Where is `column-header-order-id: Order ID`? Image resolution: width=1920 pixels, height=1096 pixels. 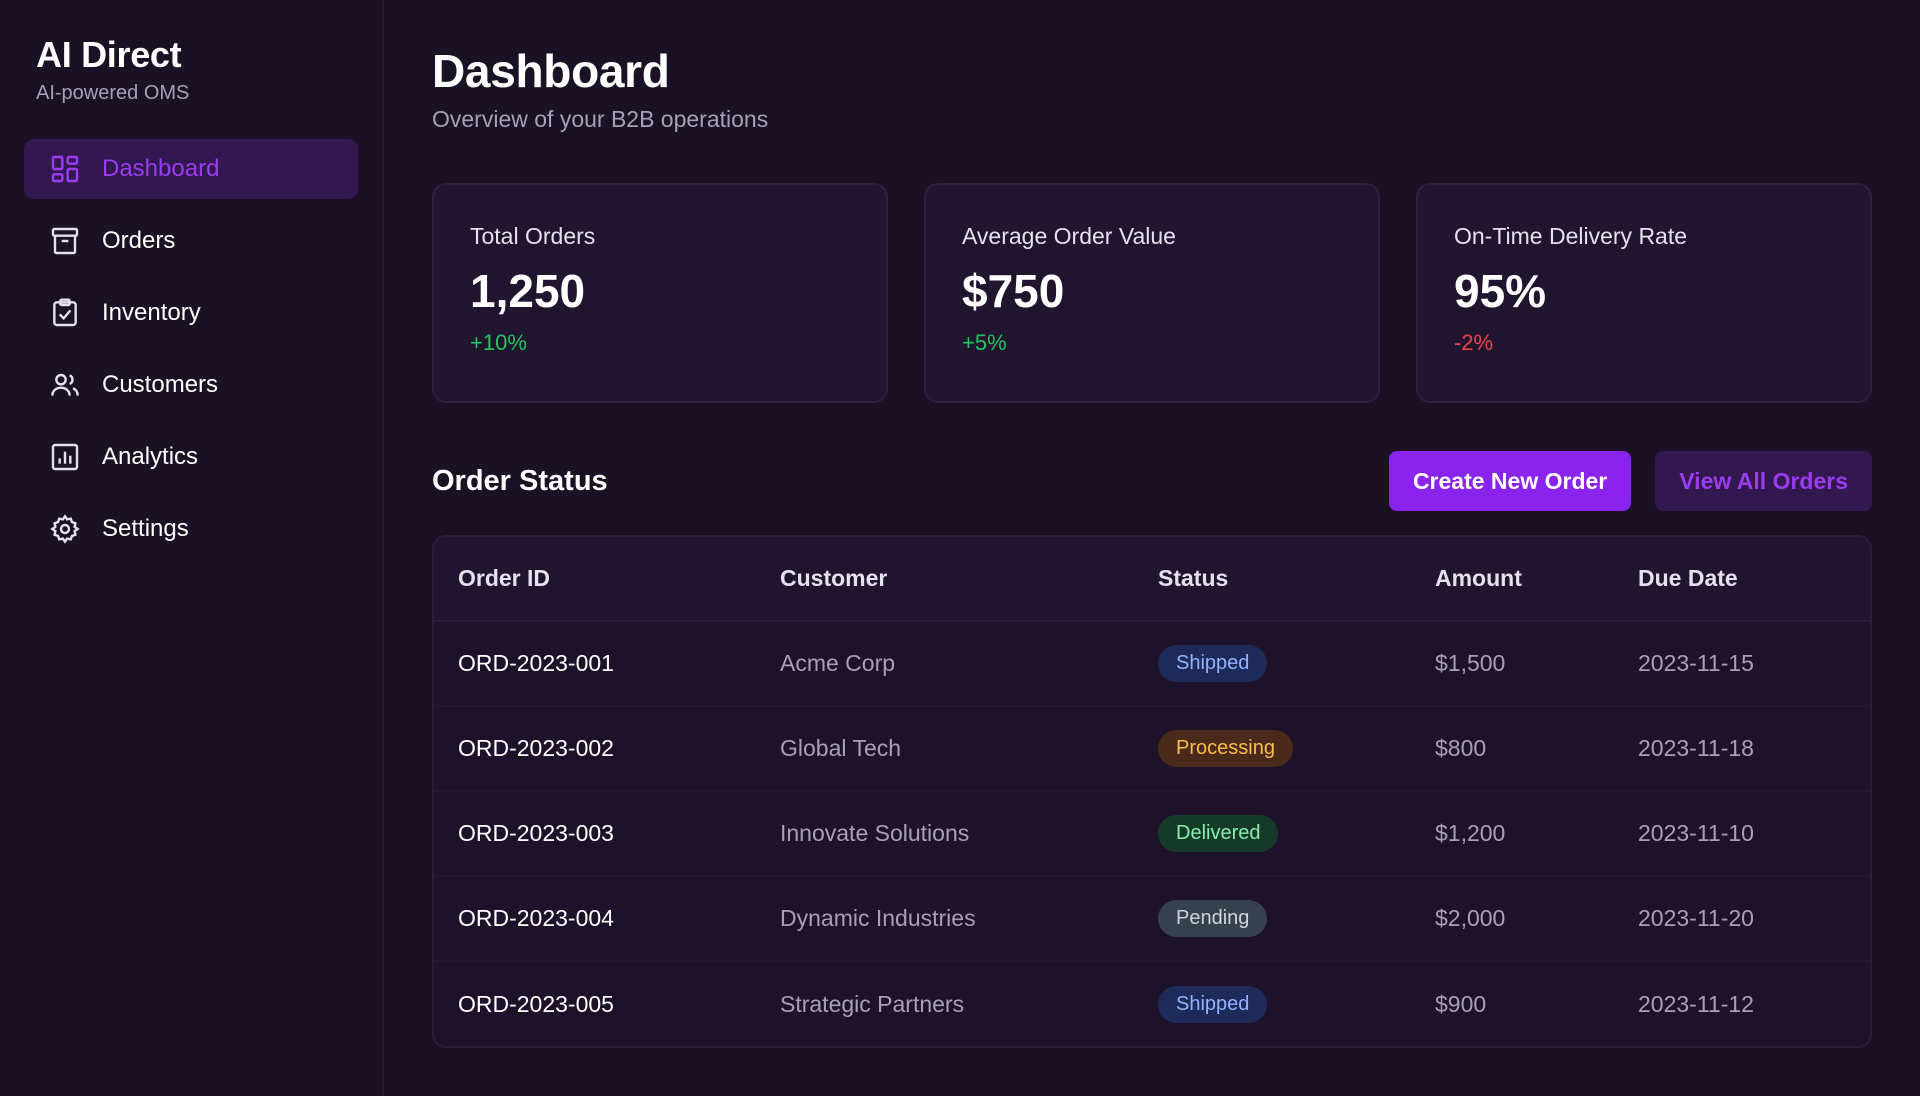
column-header-order-id: Order ID is located at coordinates (595, 579).